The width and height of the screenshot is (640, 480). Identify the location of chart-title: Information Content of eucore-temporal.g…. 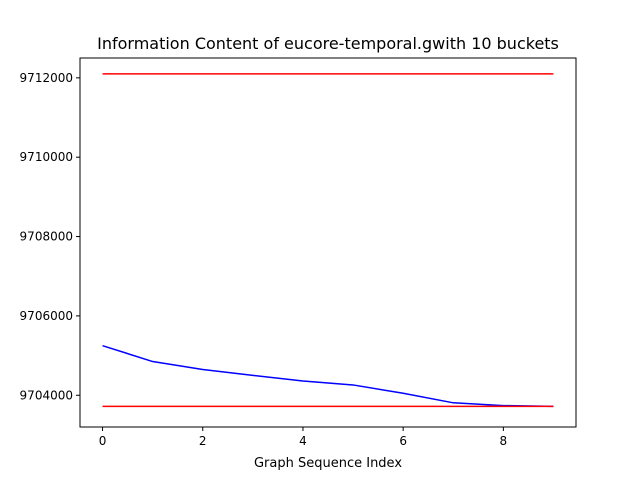
(328, 43).